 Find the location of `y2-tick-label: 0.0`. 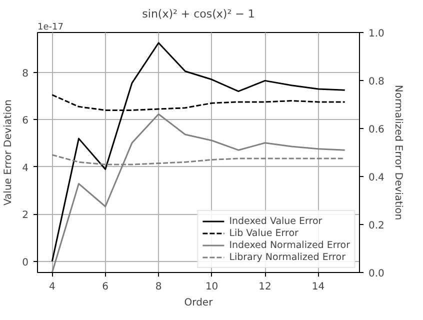

y2-tick-label: 0.0 is located at coordinates (376, 274).